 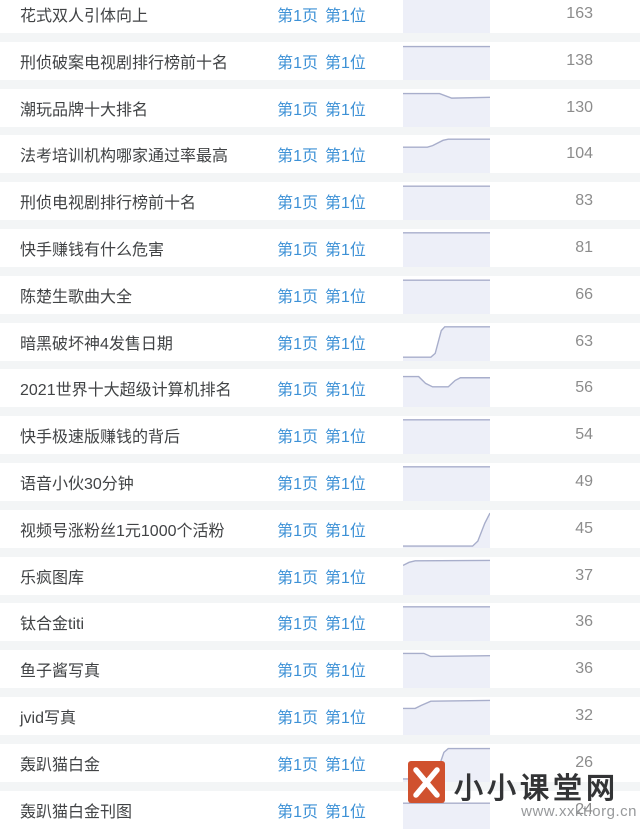 What do you see at coordinates (584, 201) in the screenshot?
I see `count-value: 83` at bounding box center [584, 201].